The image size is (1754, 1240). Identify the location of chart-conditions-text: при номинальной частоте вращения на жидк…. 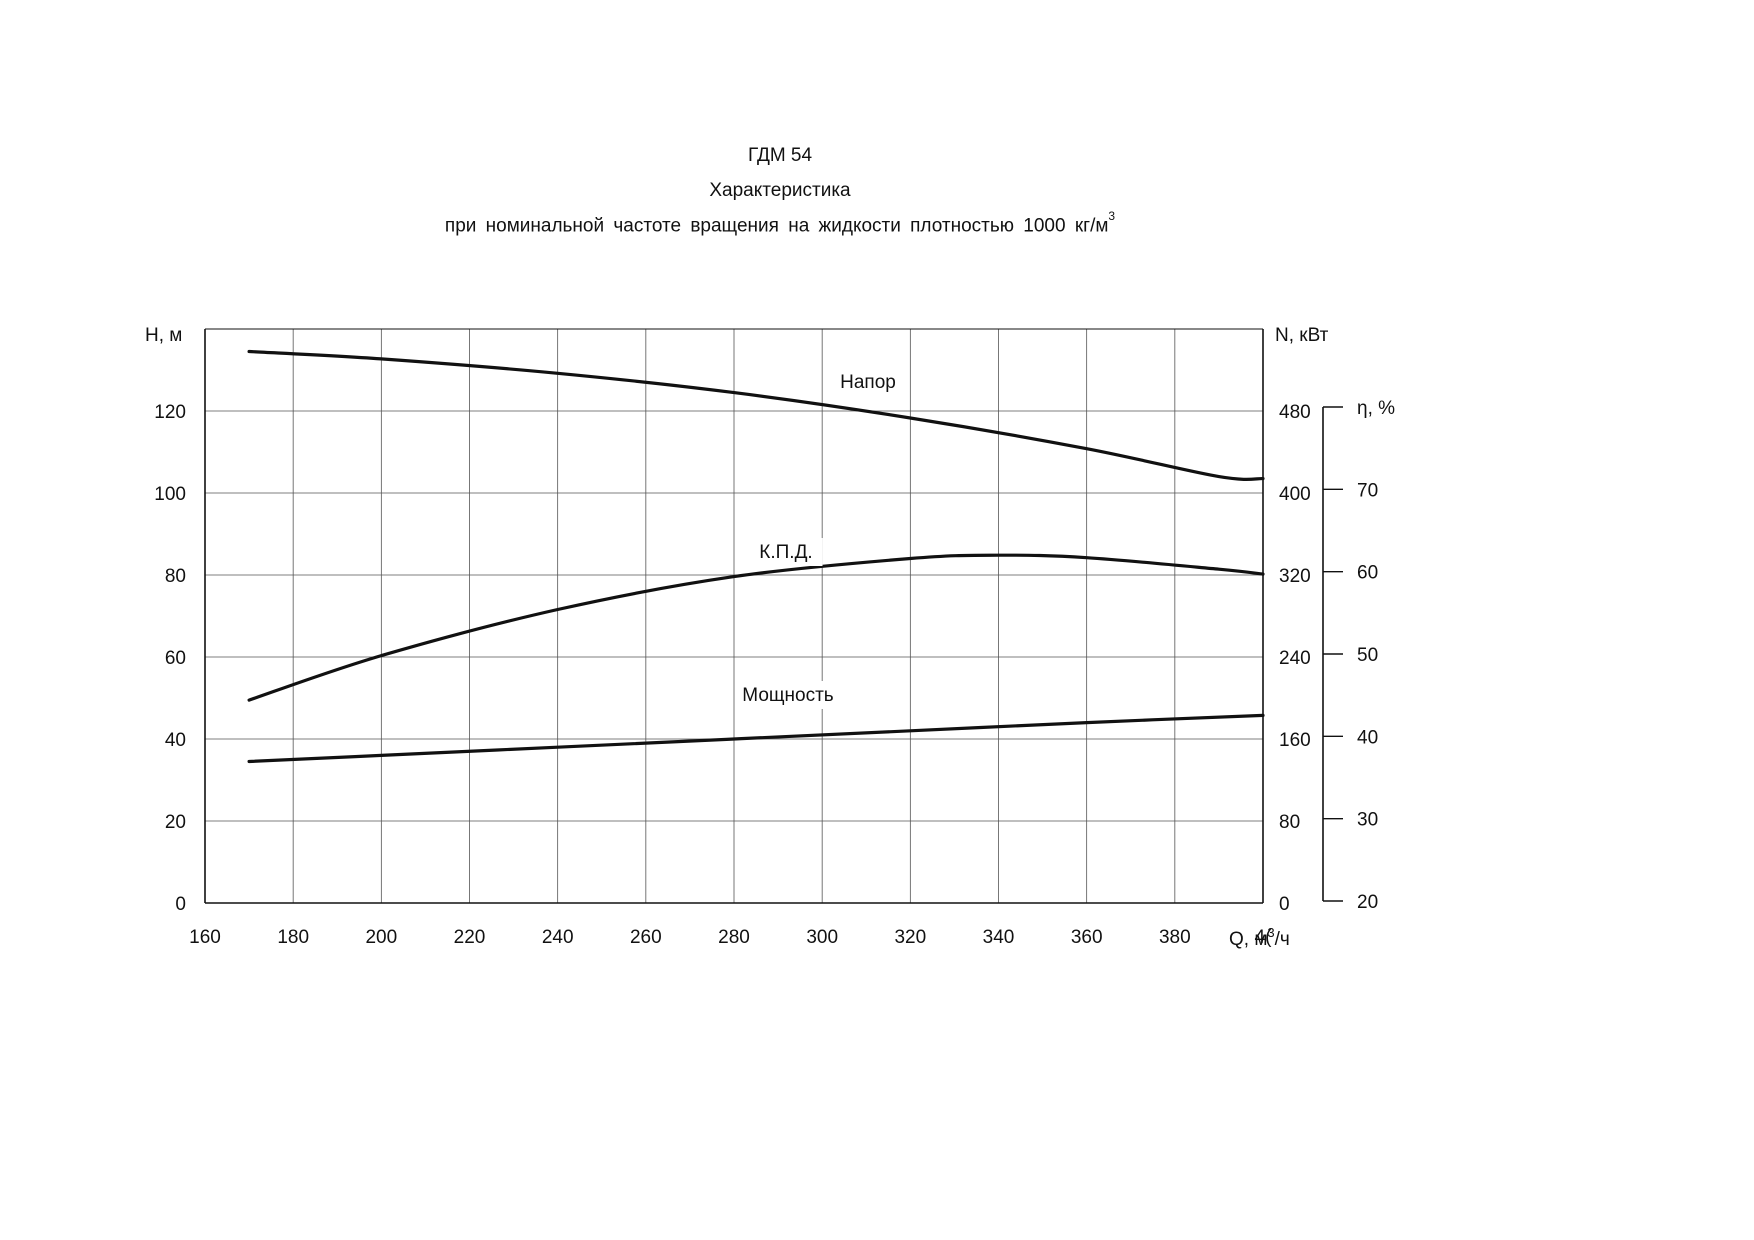
(776, 226).